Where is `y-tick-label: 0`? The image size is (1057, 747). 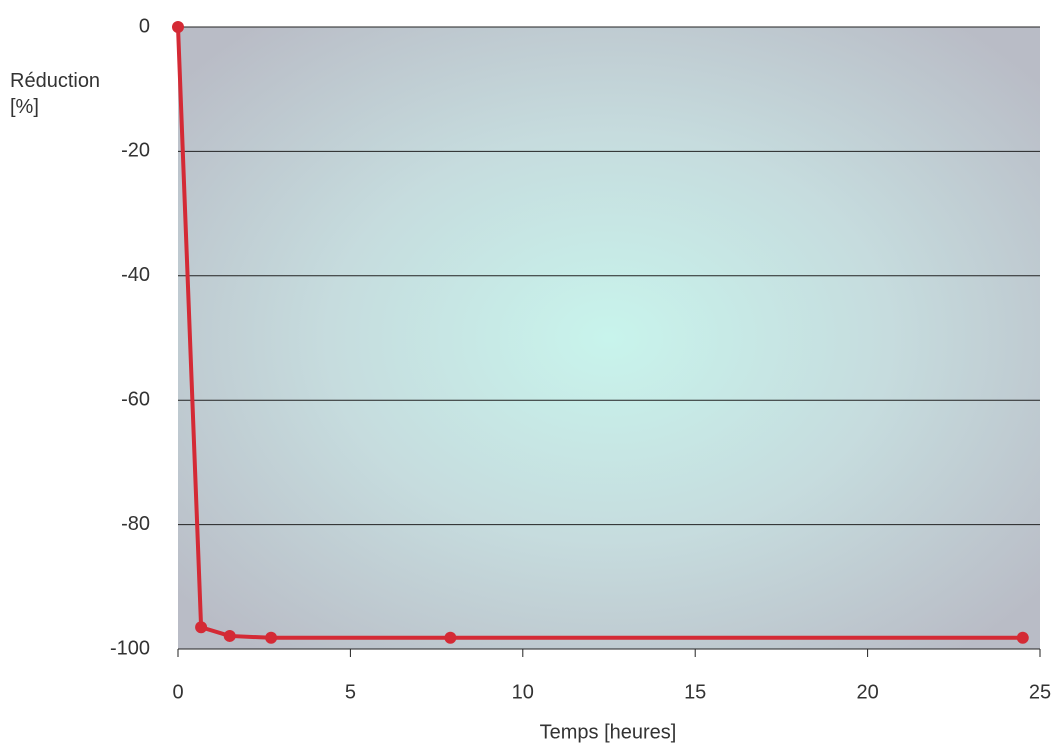
y-tick-label: 0 is located at coordinates (144, 26).